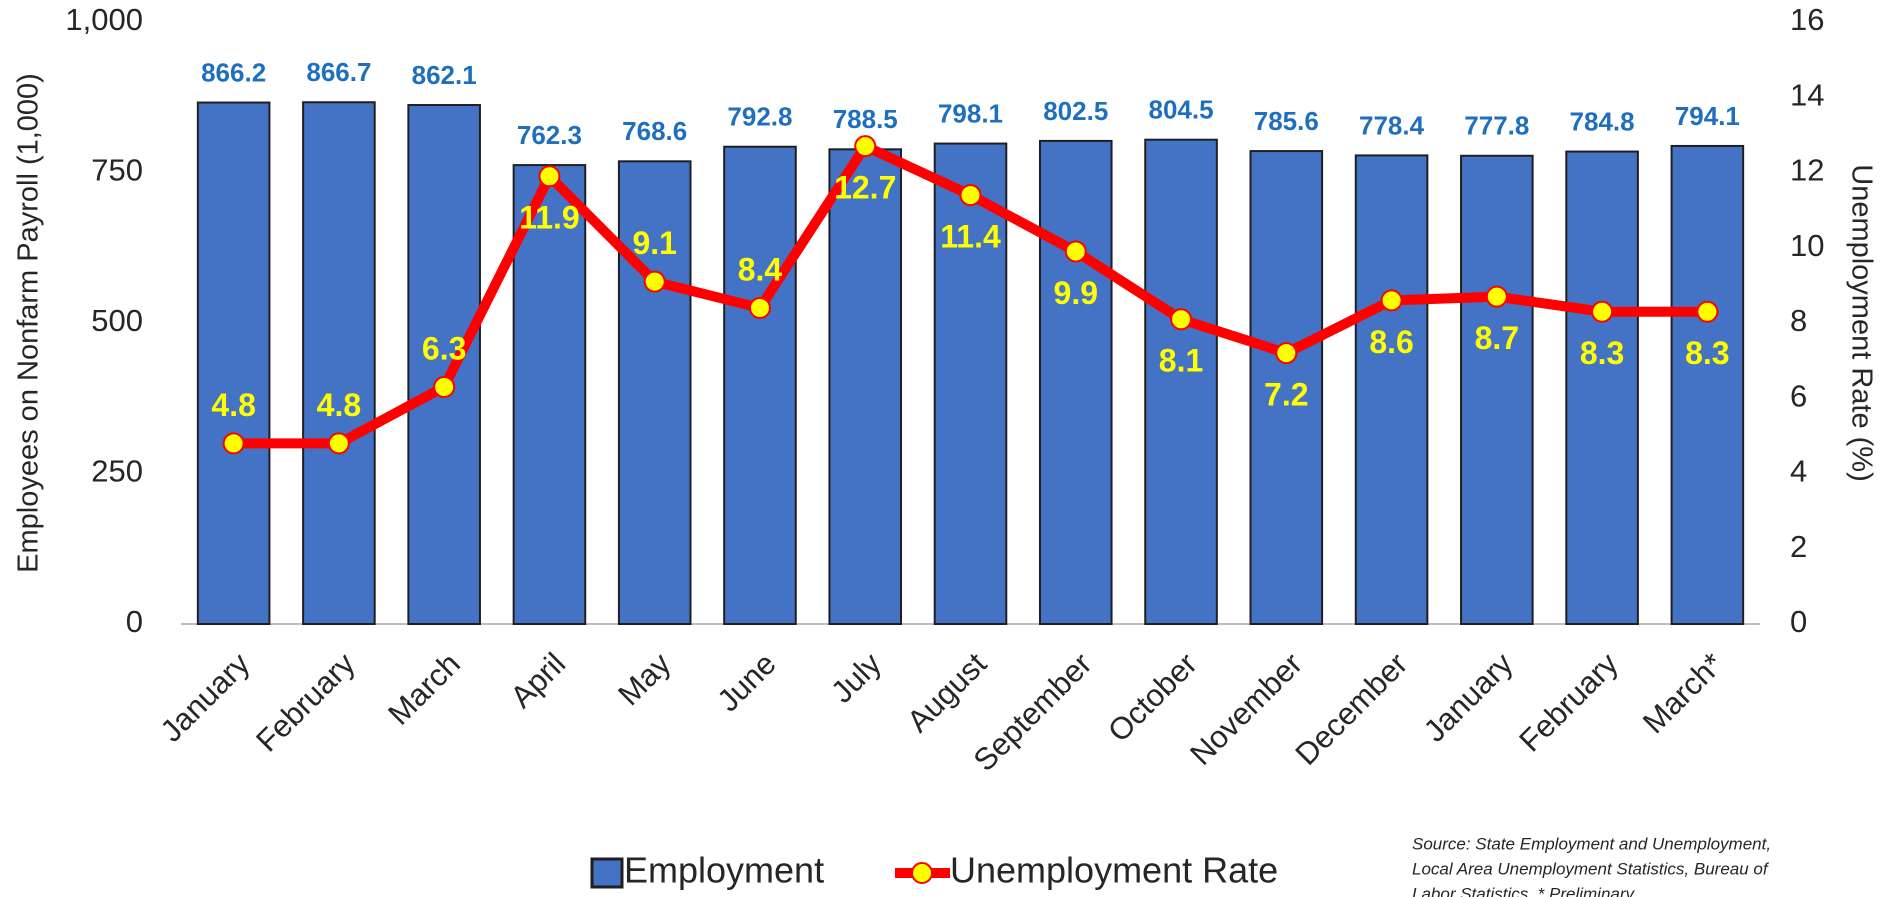 The height and width of the screenshot is (897, 1889). I want to click on bar-value-label: 778.4, so click(1392, 125).